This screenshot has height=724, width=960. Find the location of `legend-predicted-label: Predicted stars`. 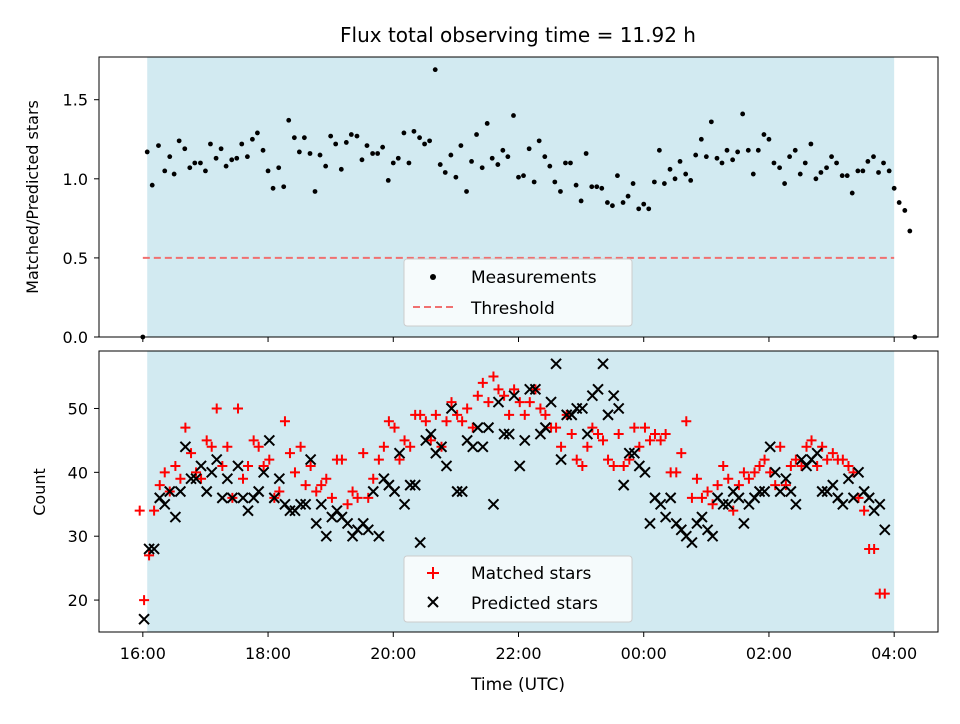

legend-predicted-label: Predicted stars is located at coordinates (534, 604).